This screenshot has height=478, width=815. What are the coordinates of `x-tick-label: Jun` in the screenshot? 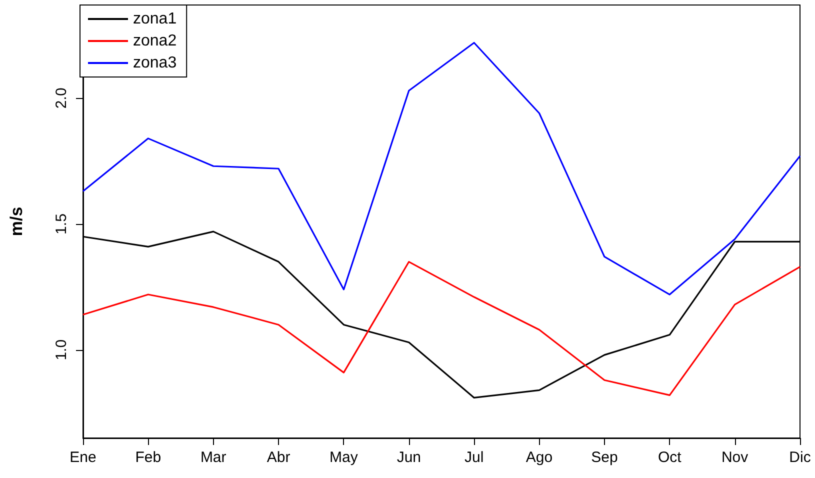 It's located at (409, 457).